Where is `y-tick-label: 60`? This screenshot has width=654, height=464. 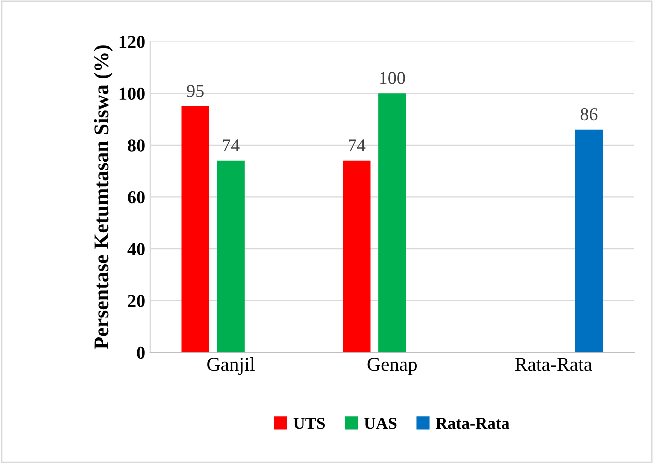
y-tick-label: 60 is located at coordinates (136, 197).